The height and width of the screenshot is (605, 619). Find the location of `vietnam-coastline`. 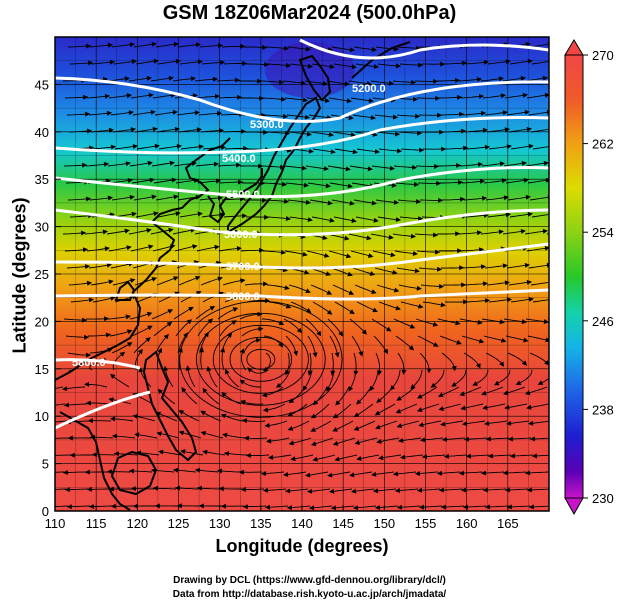

vietnam-coastline is located at coordinates (95, 461).